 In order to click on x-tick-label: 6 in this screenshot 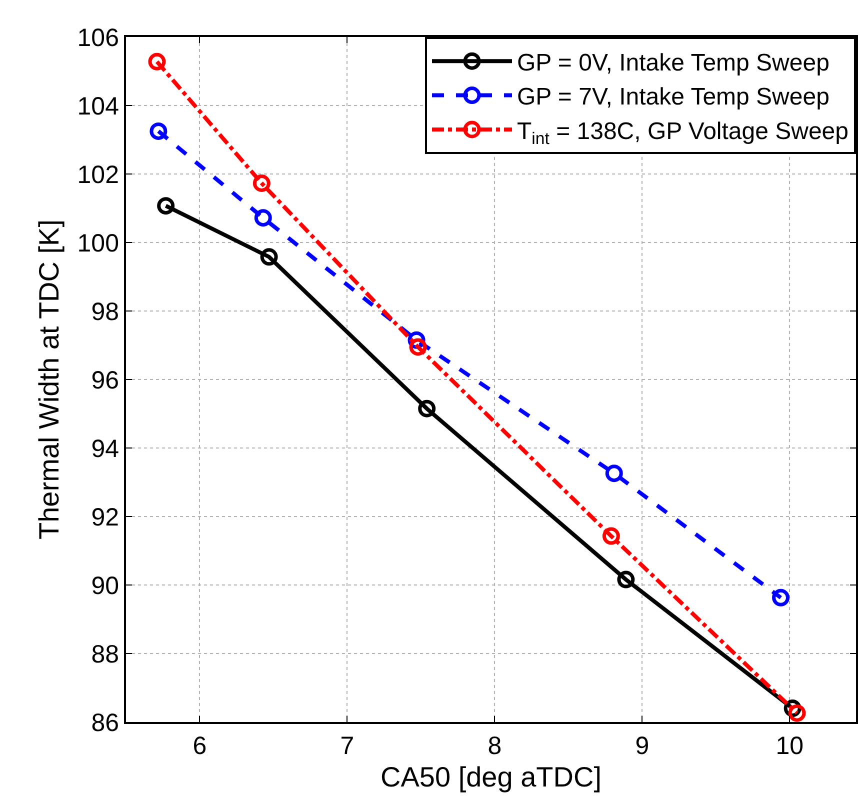, I will do `click(199, 746)`.